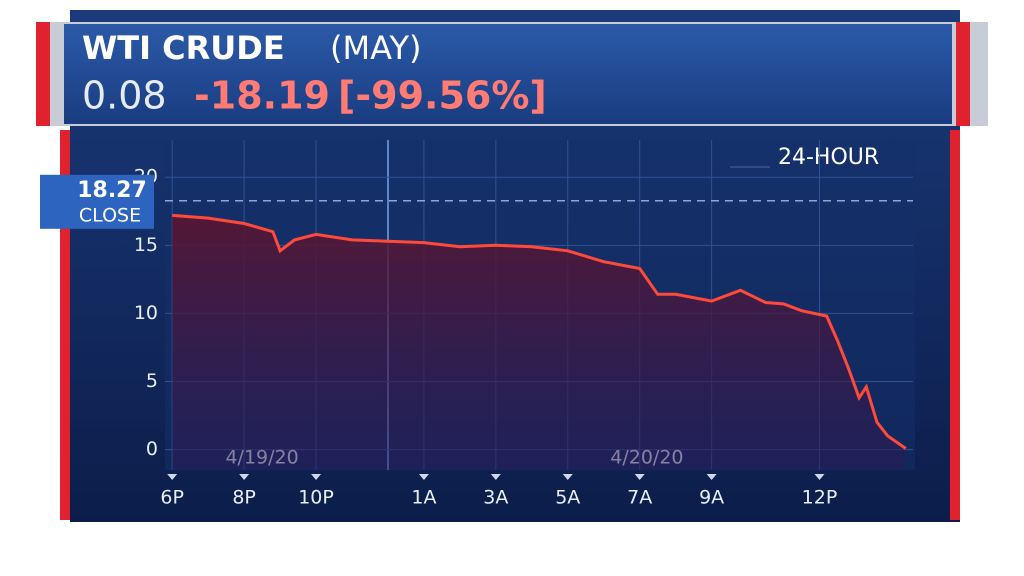 Image resolution: width=1024 pixels, height=576 pixels. What do you see at coordinates (183, 48) in the screenshot?
I see `instrument: WTI CRUDE` at bounding box center [183, 48].